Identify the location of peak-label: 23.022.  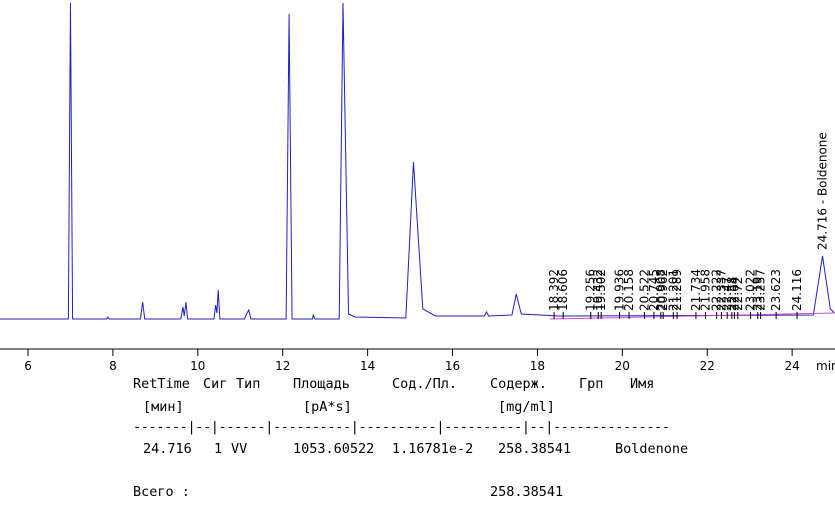
(751, 290).